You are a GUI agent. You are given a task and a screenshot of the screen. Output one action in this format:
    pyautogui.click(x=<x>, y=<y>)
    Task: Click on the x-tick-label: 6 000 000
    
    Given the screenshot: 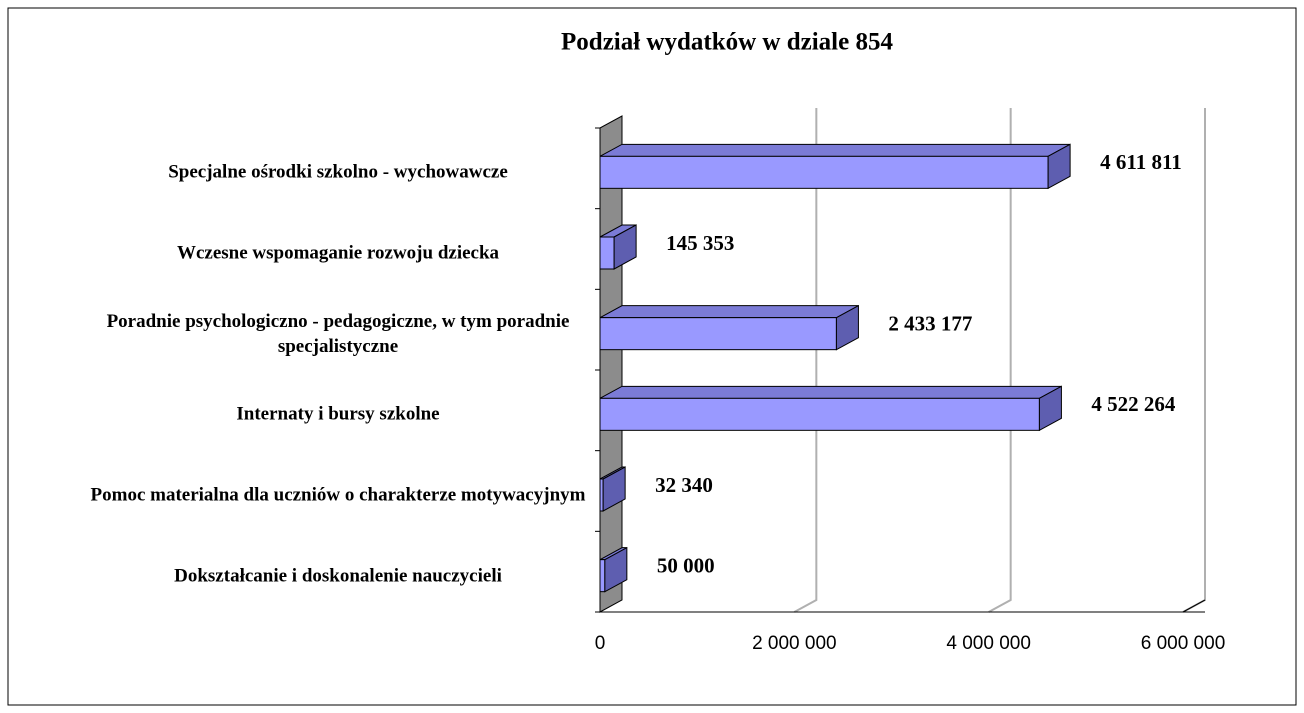 What is the action you would take?
    pyautogui.click(x=1183, y=643)
    